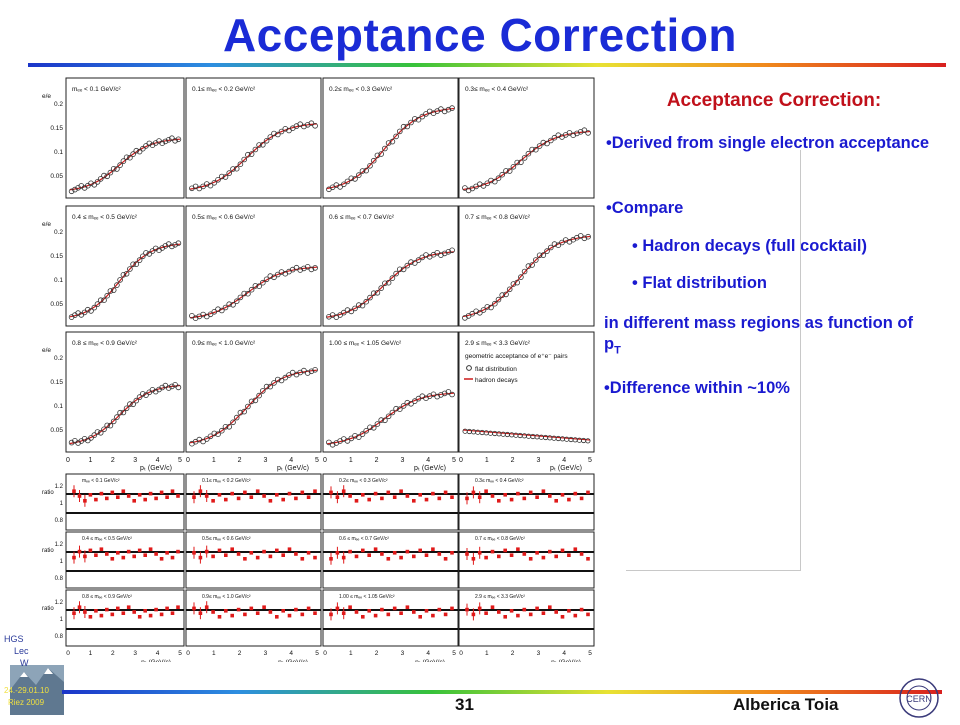 This screenshot has height=725, width=960. What do you see at coordinates (564, 460) in the screenshot?
I see `x-tick-label: 4` at bounding box center [564, 460].